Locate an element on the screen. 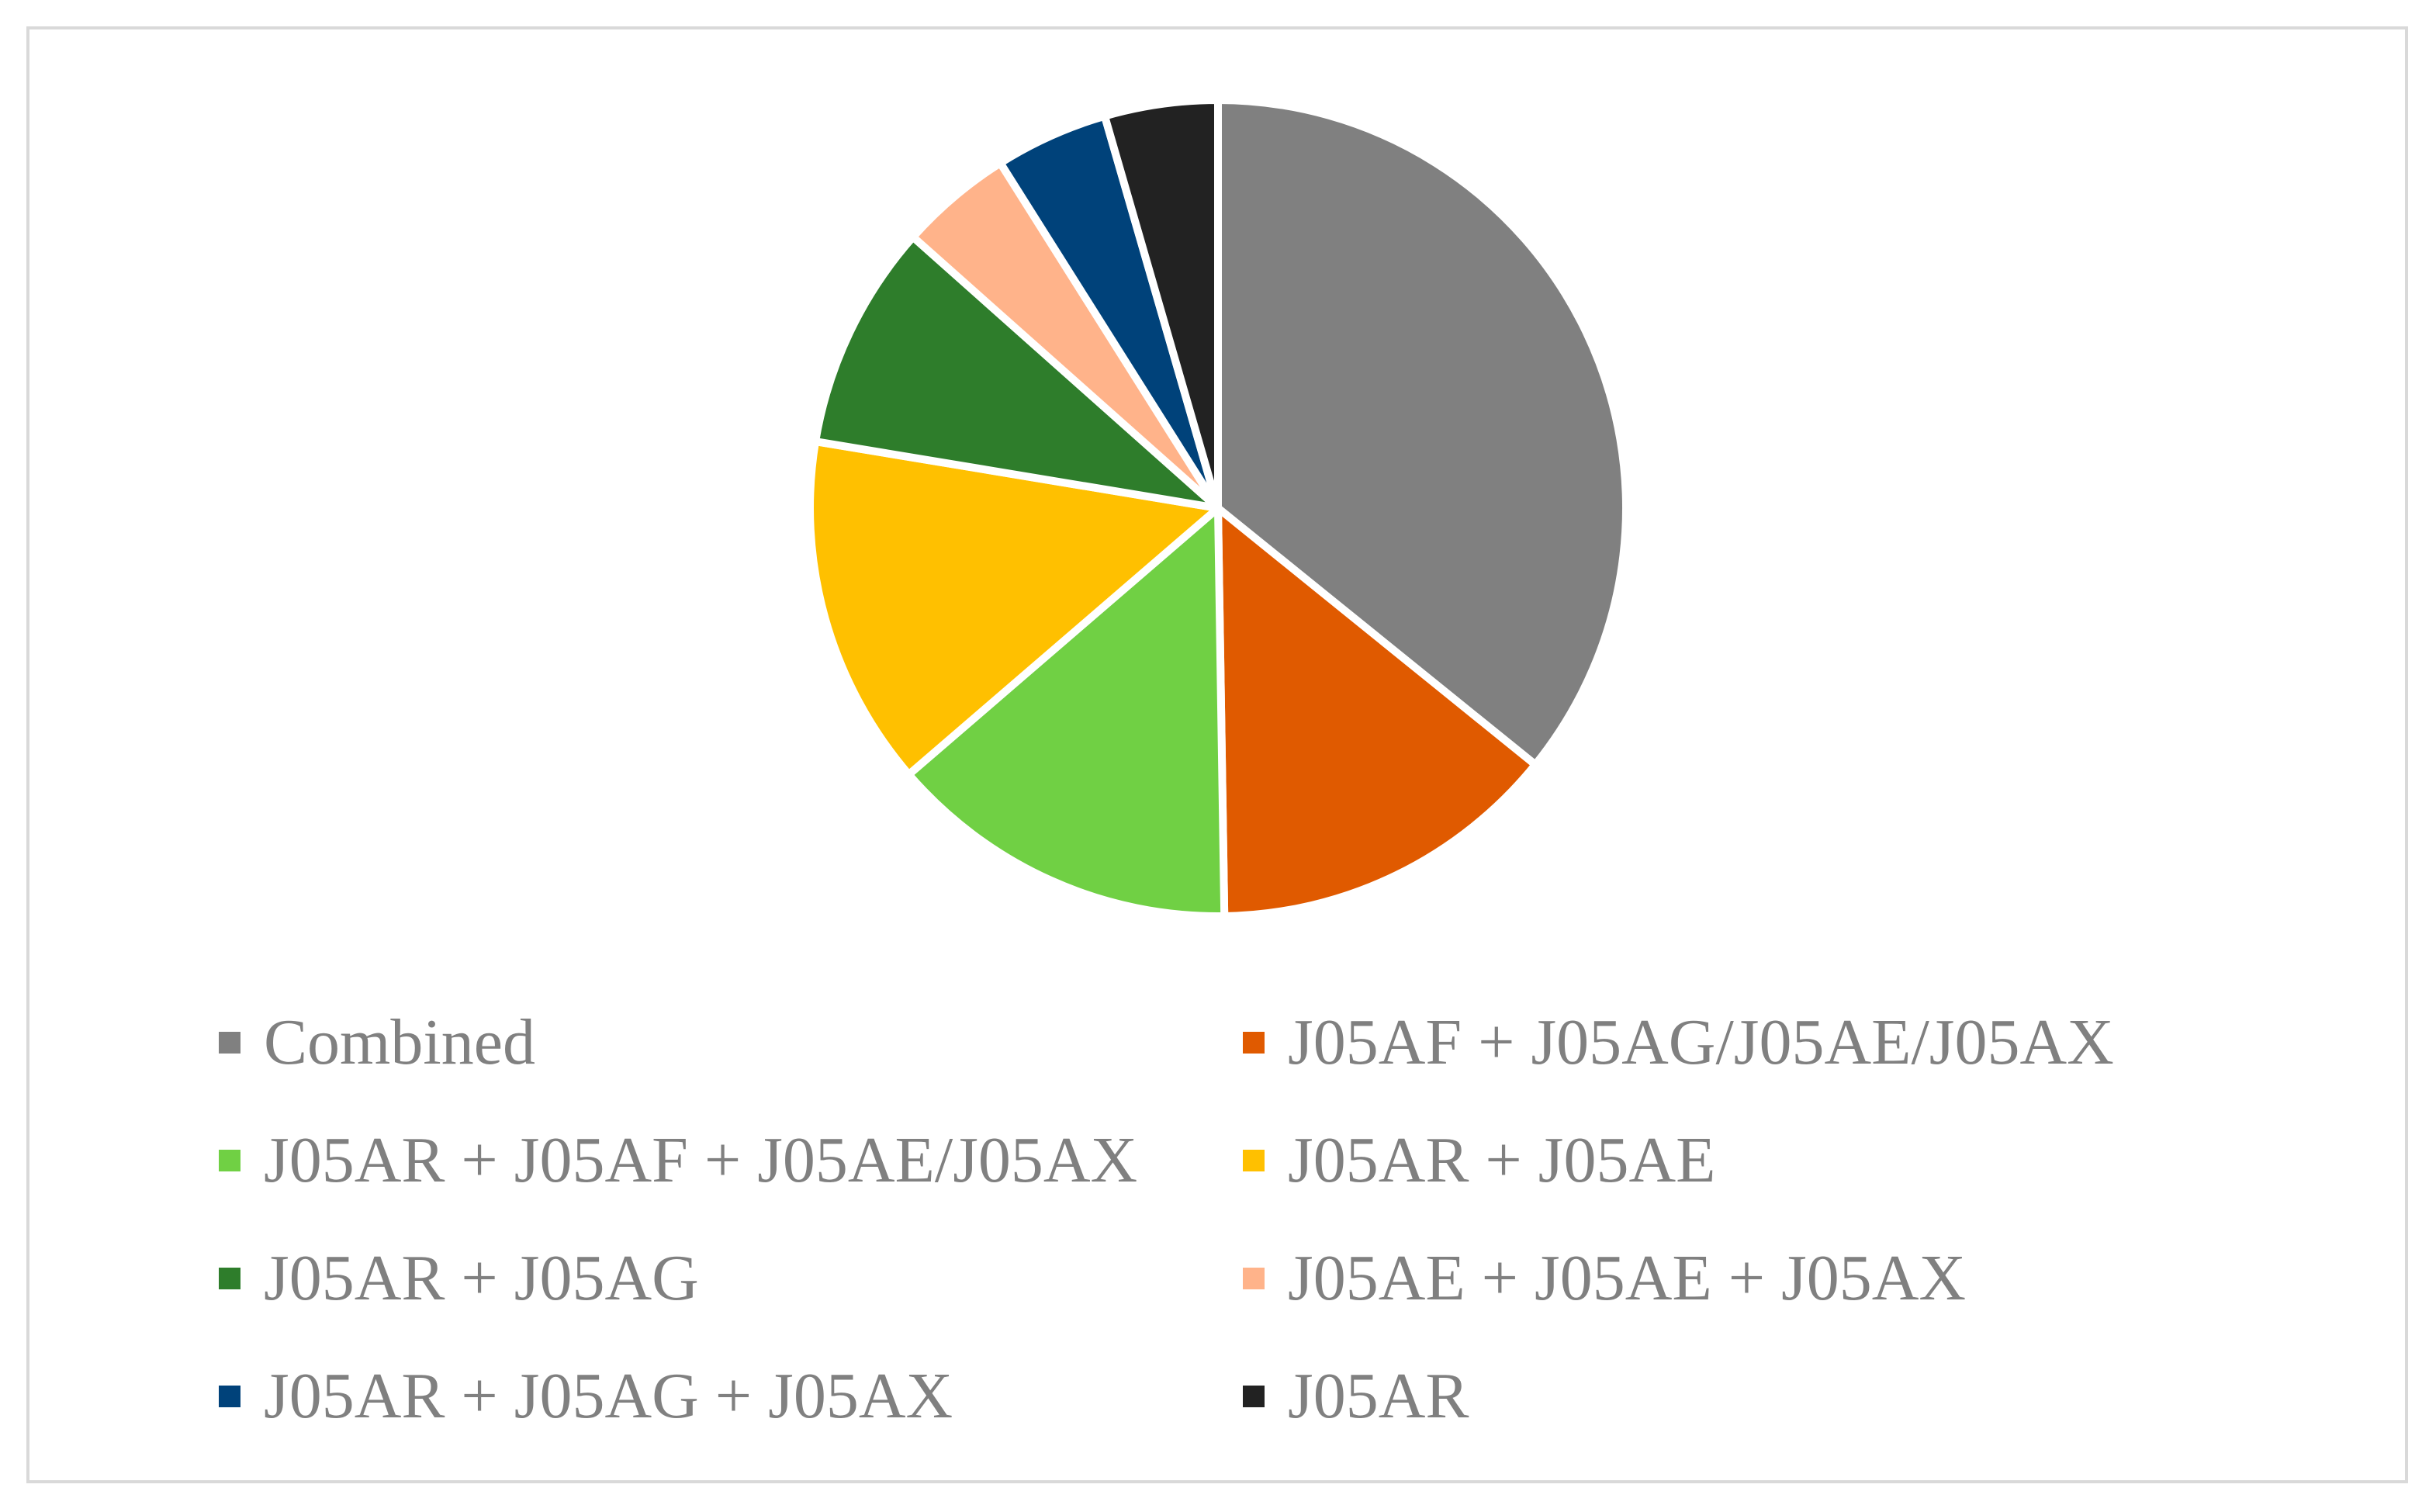 Image resolution: width=2436 pixels, height=1512 pixels. pie-slice-j05ar-j05ae is located at coordinates (1014, 608).